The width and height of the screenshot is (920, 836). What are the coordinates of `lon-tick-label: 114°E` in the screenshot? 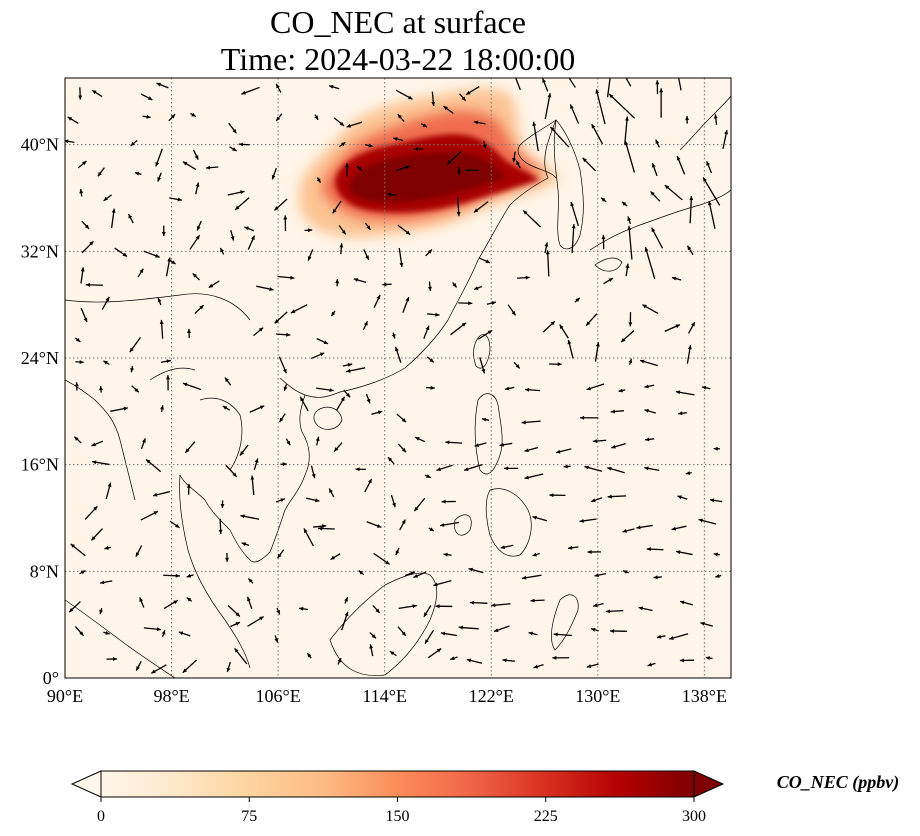 It's located at (384, 696).